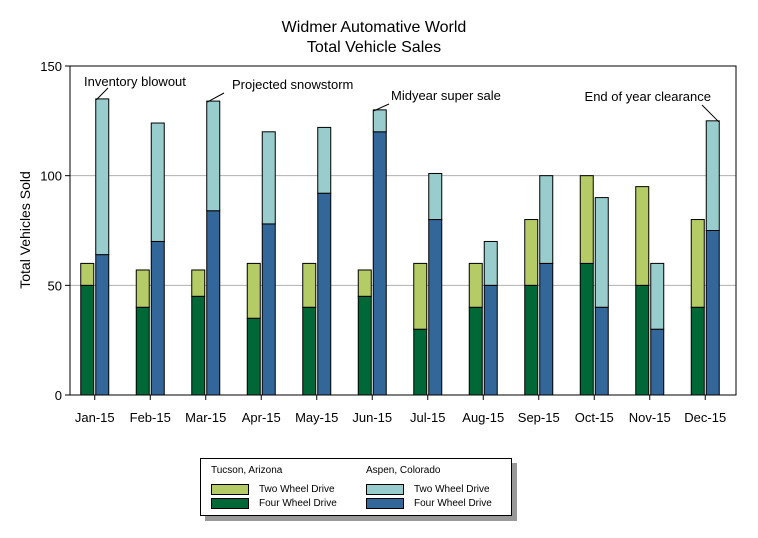 The image size is (758, 538). I want to click on legend-item-tucson-two-wheel: Two Wheel Drive, so click(274, 489).